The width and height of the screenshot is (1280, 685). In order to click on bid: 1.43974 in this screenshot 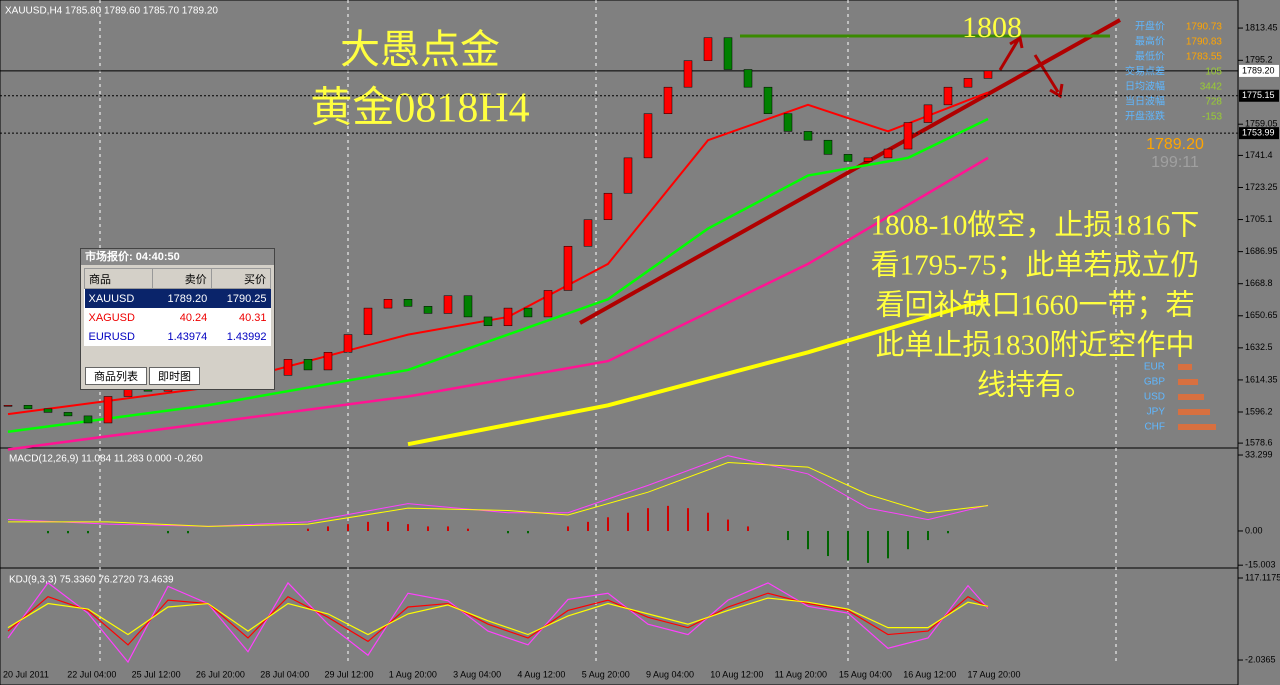, I will do `click(187, 336)`.